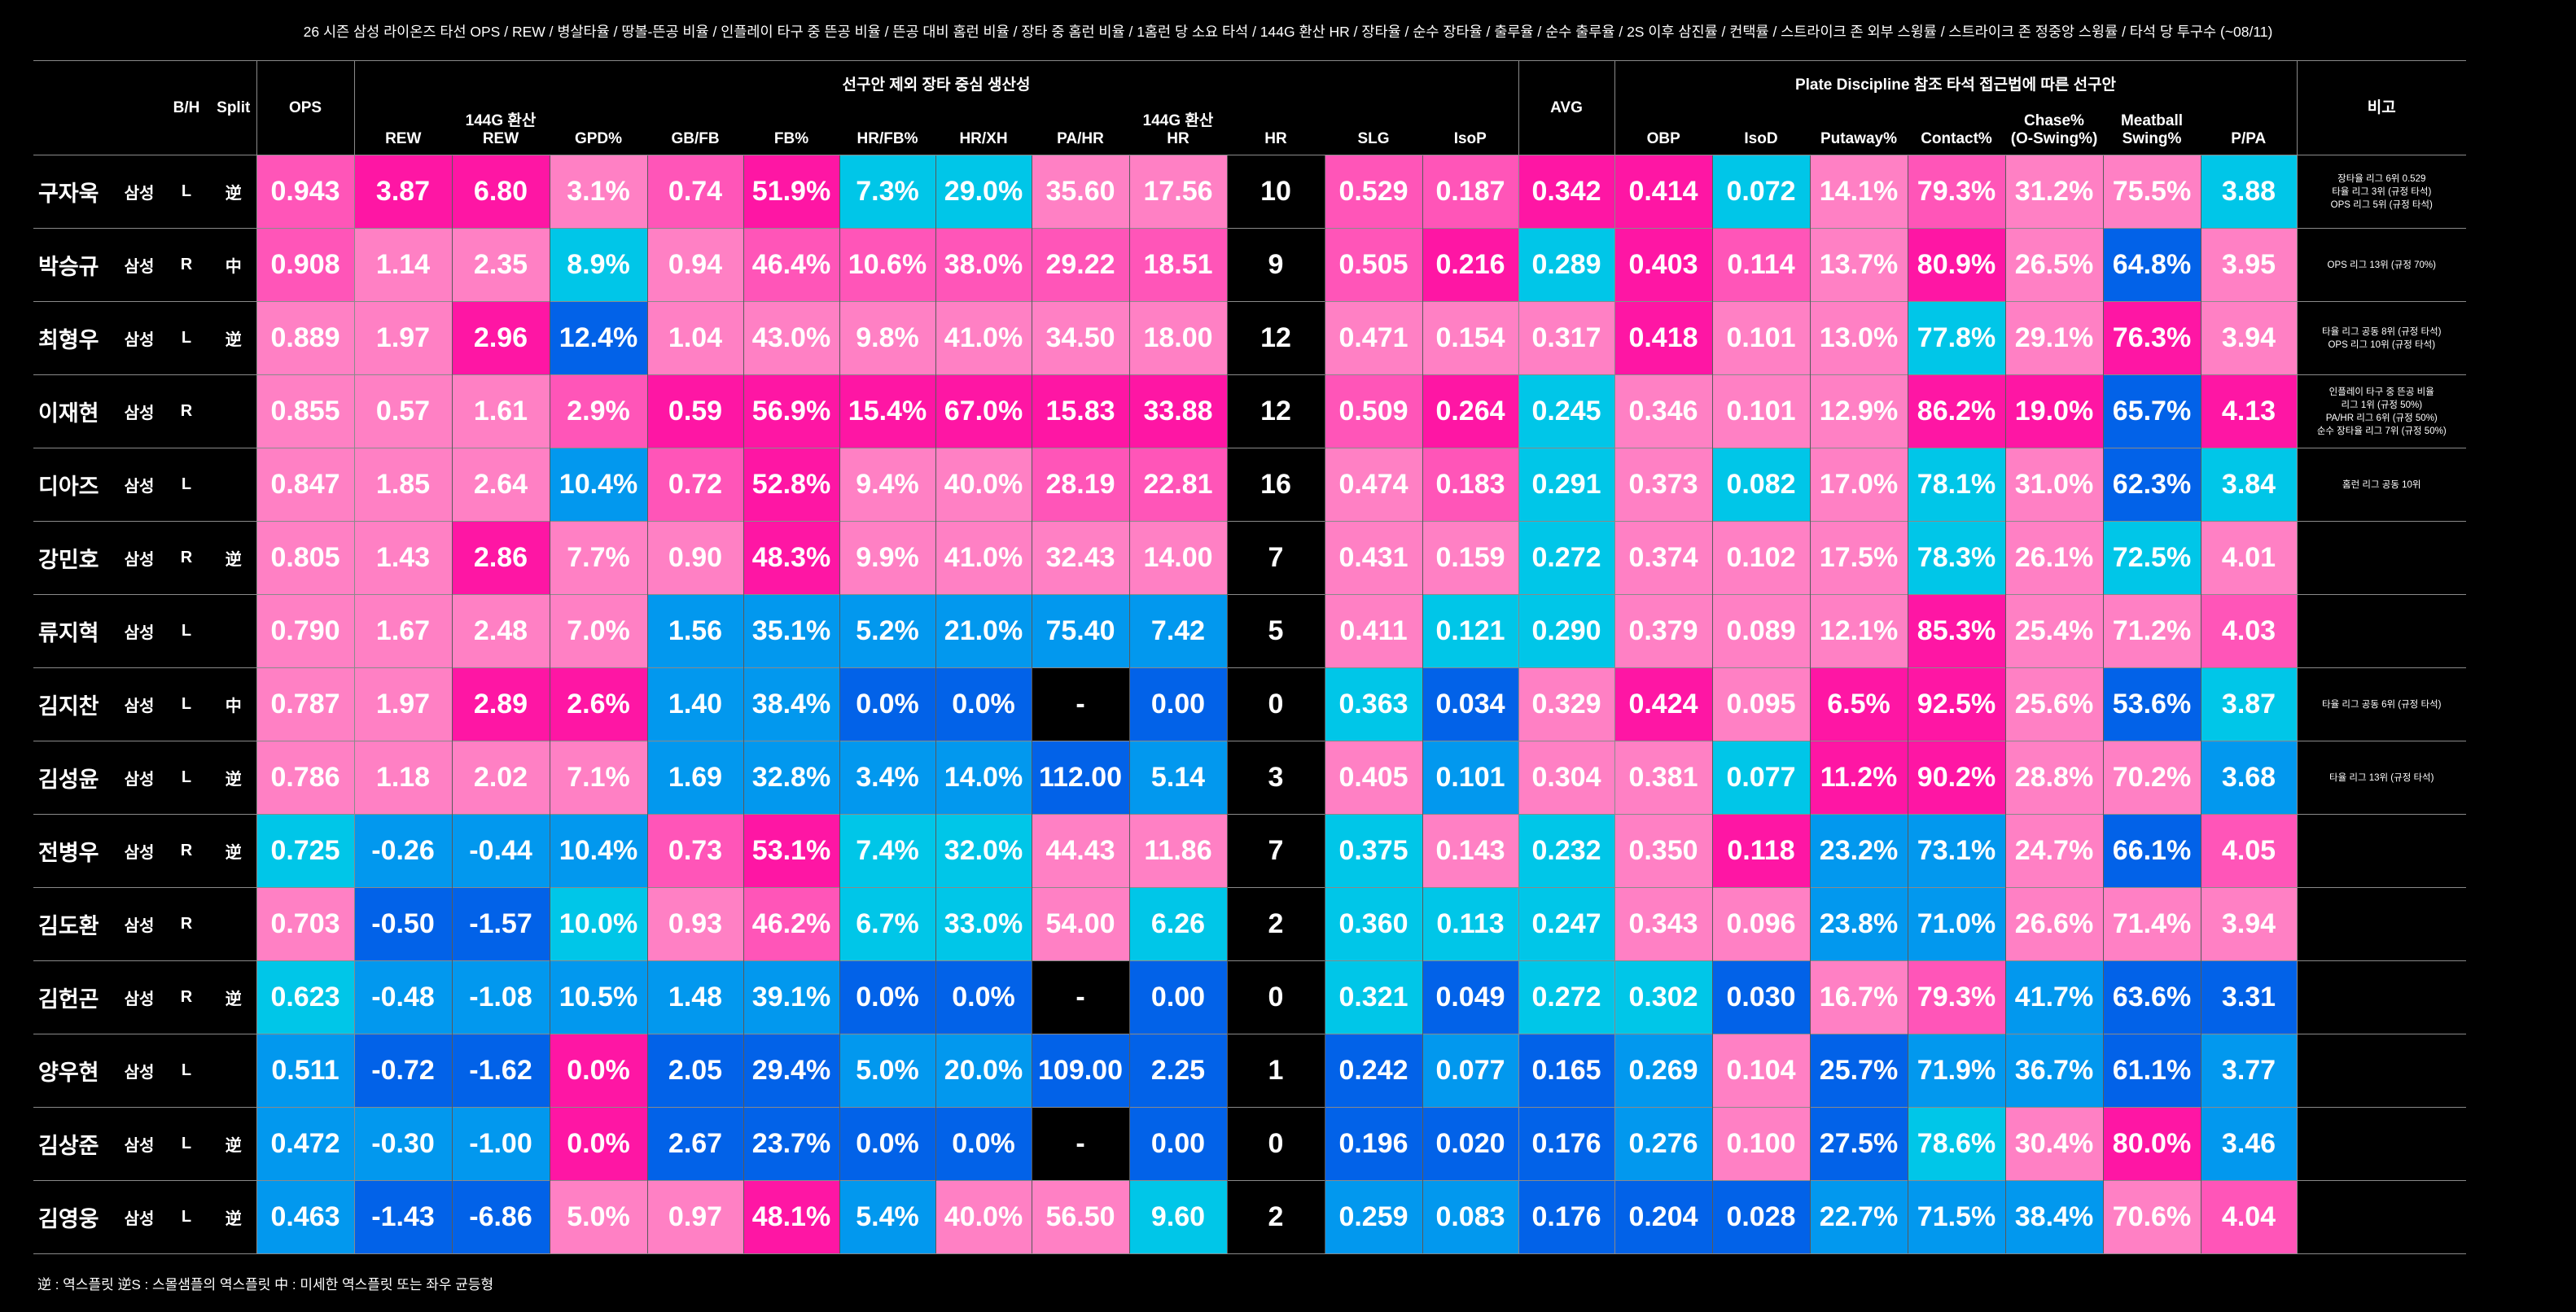  I want to click on col-header-fbpct: FB%, so click(791, 139).